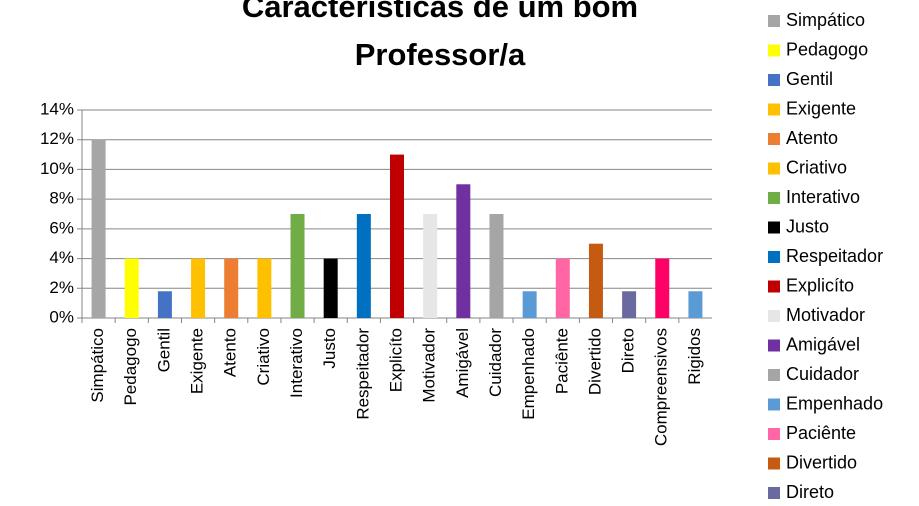  Describe the element at coordinates (130, 367) in the screenshot. I see `x-tick-label: Pedagogo` at that location.